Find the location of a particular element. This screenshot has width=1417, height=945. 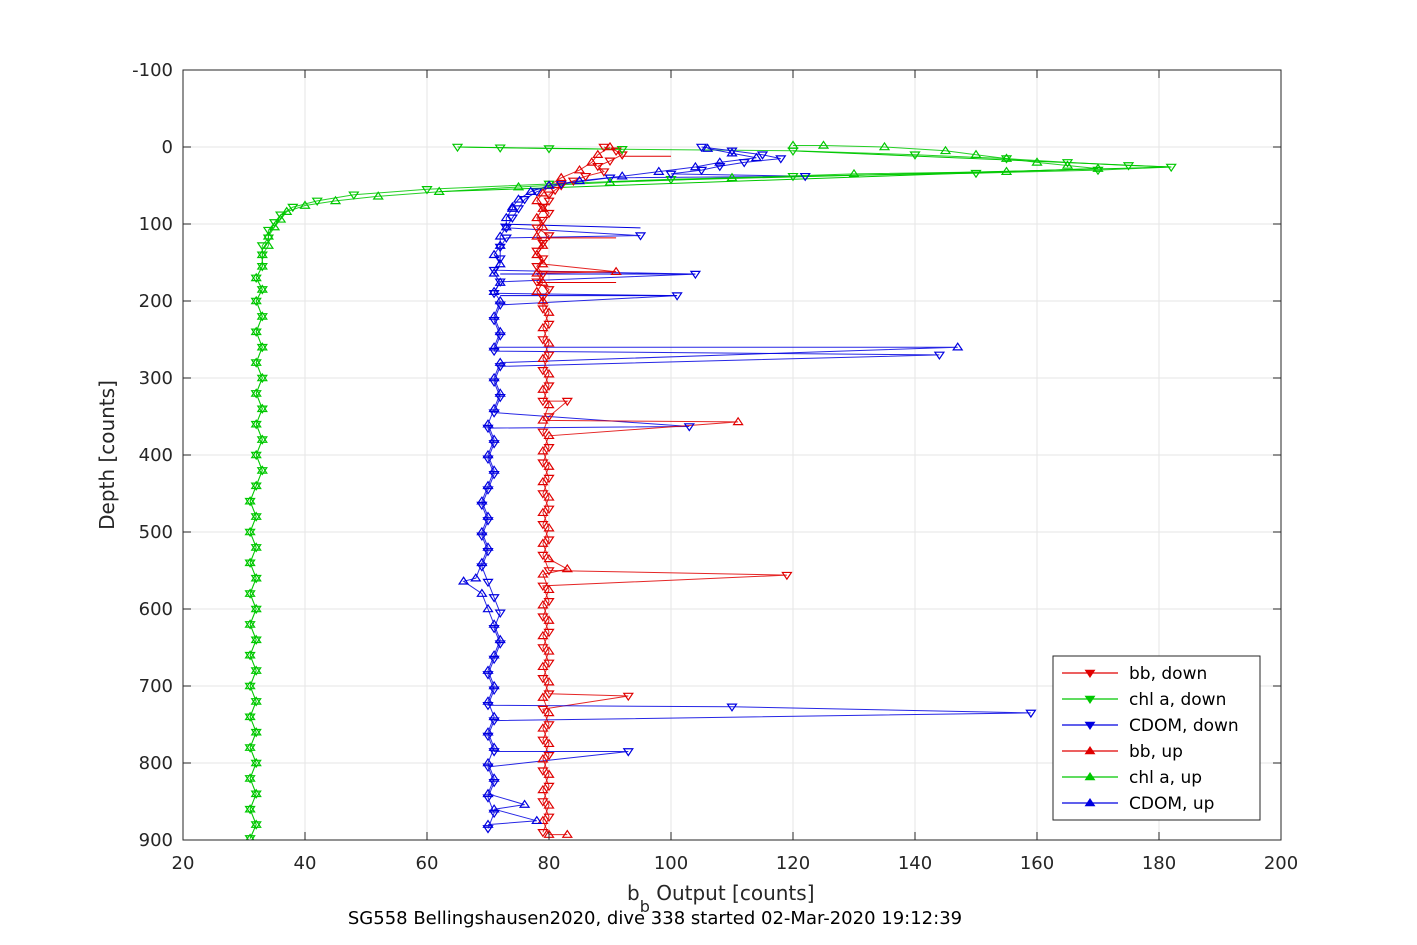

y-tick-label: 700 is located at coordinates (156, 686).